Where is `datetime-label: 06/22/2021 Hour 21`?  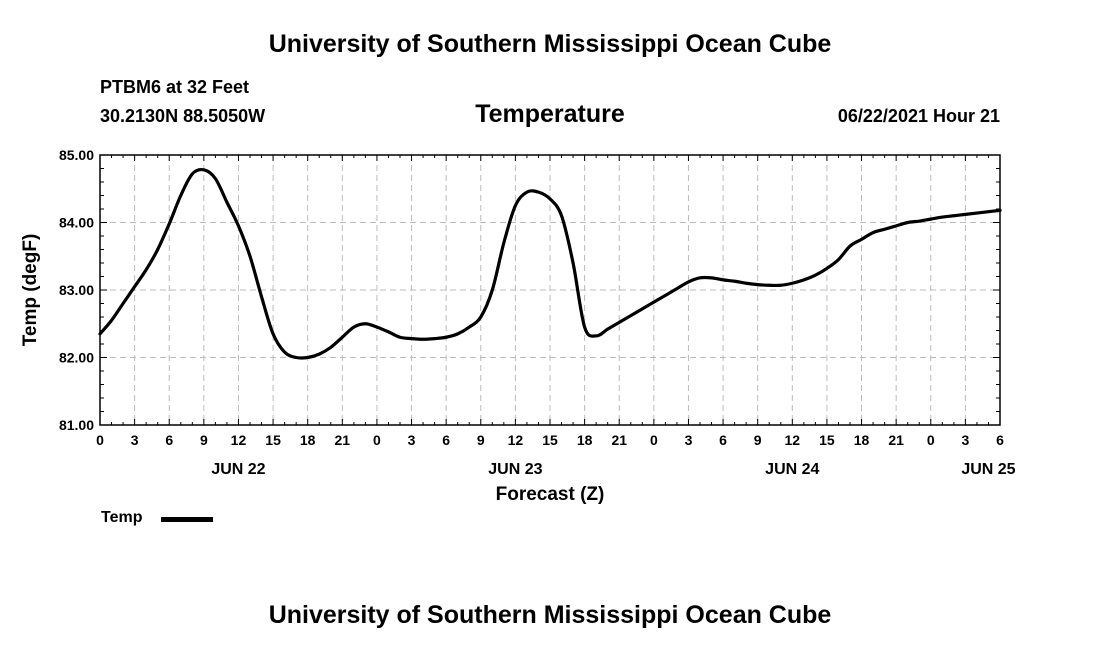
datetime-label: 06/22/2021 Hour 21 is located at coordinates (918, 116).